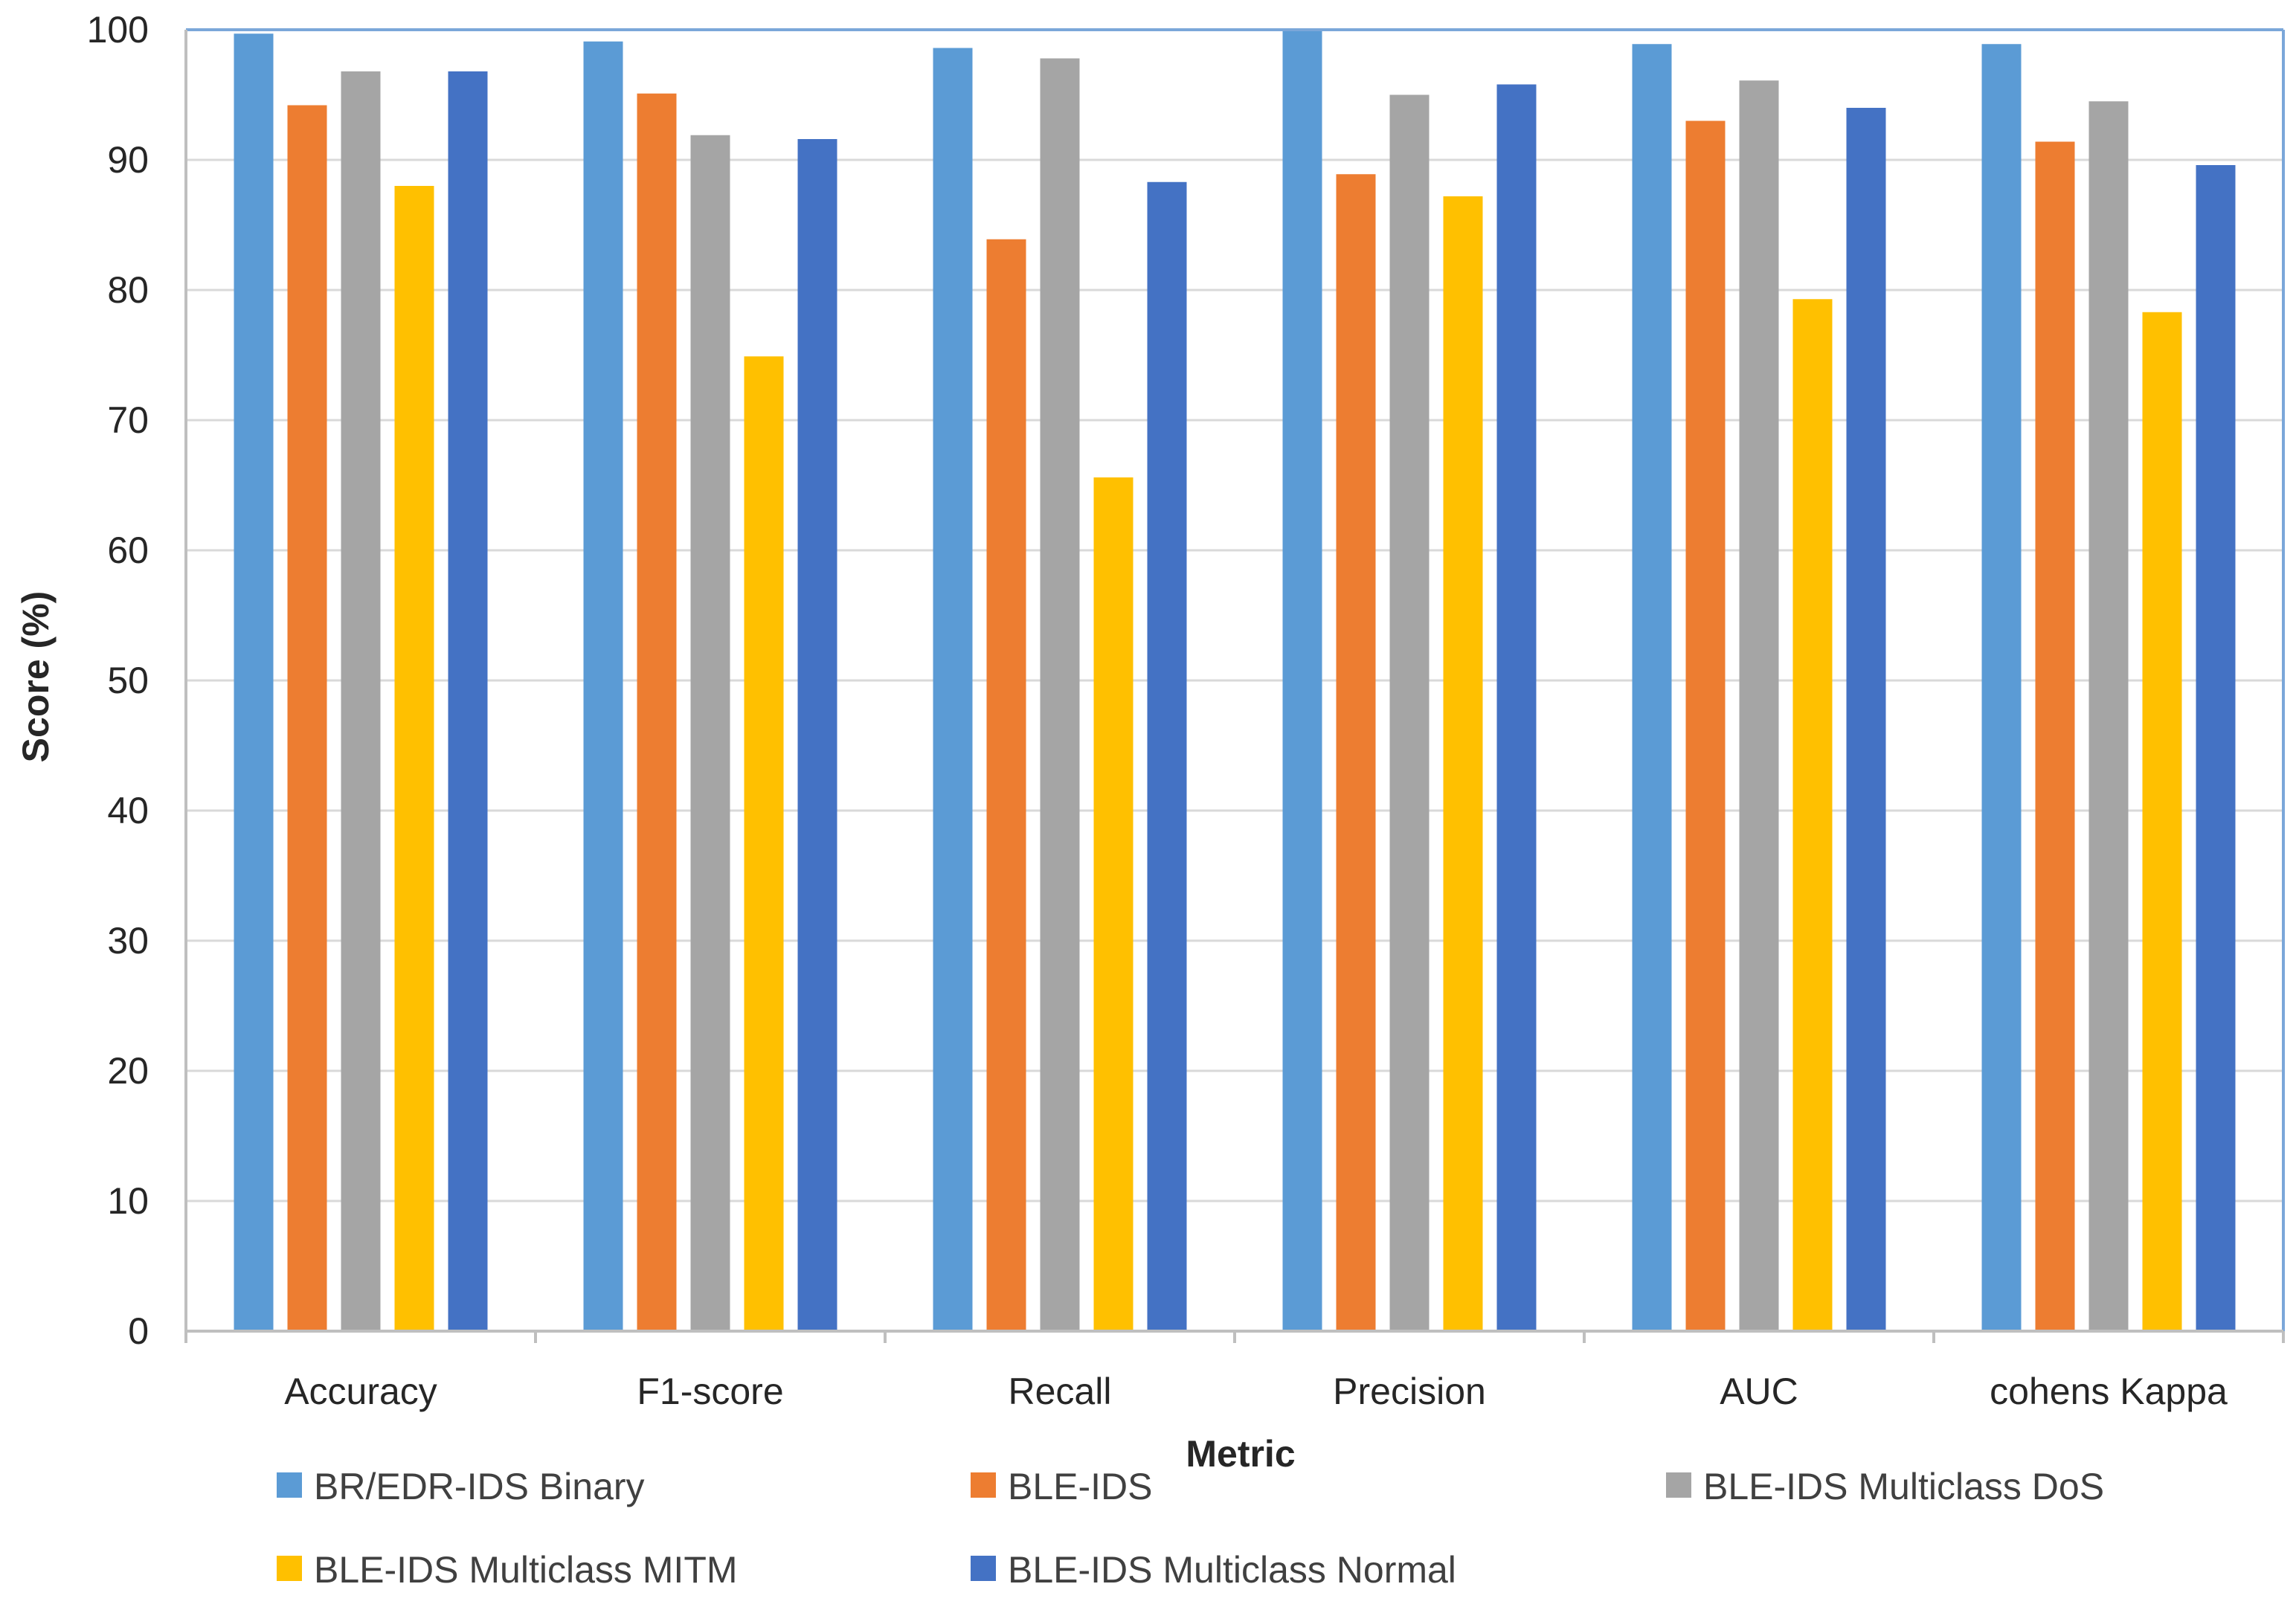  I want to click on legend-label: BR/EDR-IDS Binary, so click(479, 1486).